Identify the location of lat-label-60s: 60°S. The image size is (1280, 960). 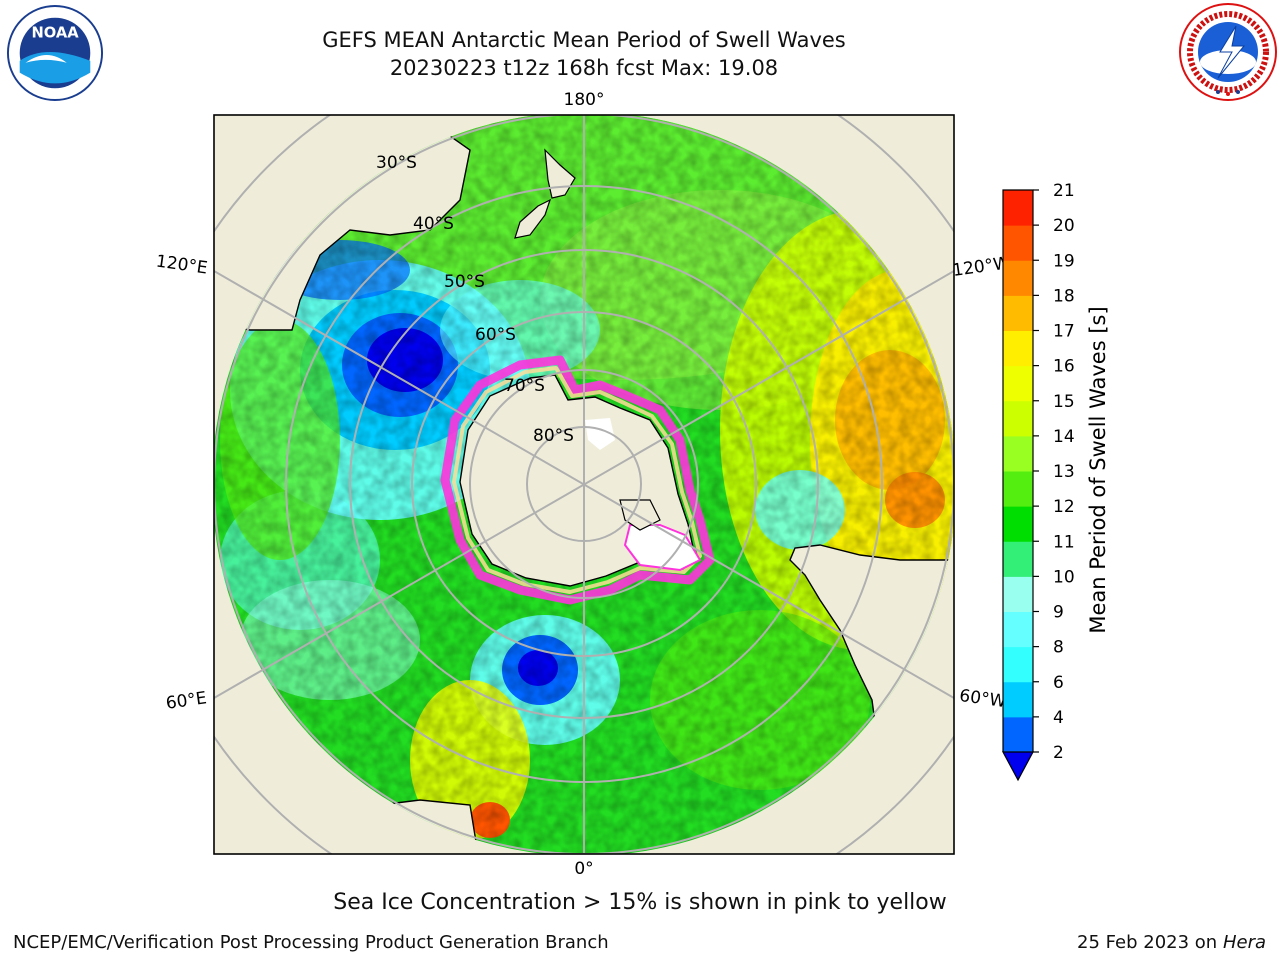
(495, 335).